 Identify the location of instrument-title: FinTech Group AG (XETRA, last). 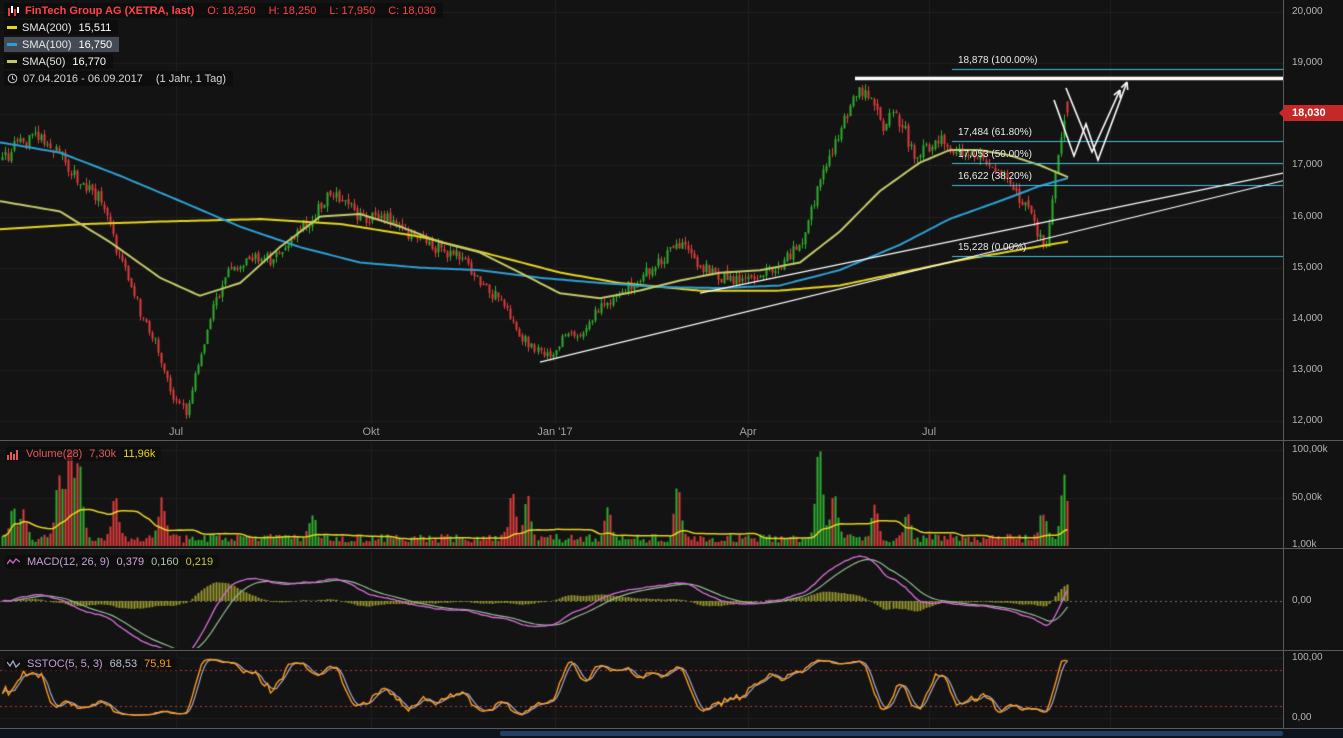
(110, 10).